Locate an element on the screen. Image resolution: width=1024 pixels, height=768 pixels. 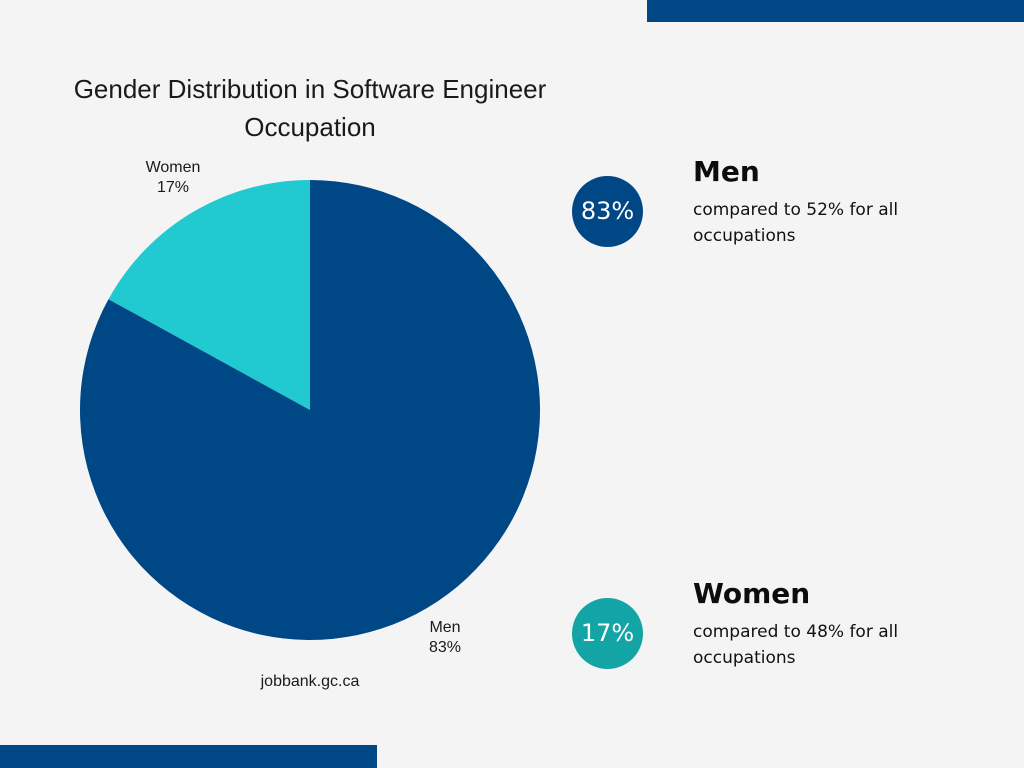
pie-label-women: Women 17% is located at coordinates (173, 178).